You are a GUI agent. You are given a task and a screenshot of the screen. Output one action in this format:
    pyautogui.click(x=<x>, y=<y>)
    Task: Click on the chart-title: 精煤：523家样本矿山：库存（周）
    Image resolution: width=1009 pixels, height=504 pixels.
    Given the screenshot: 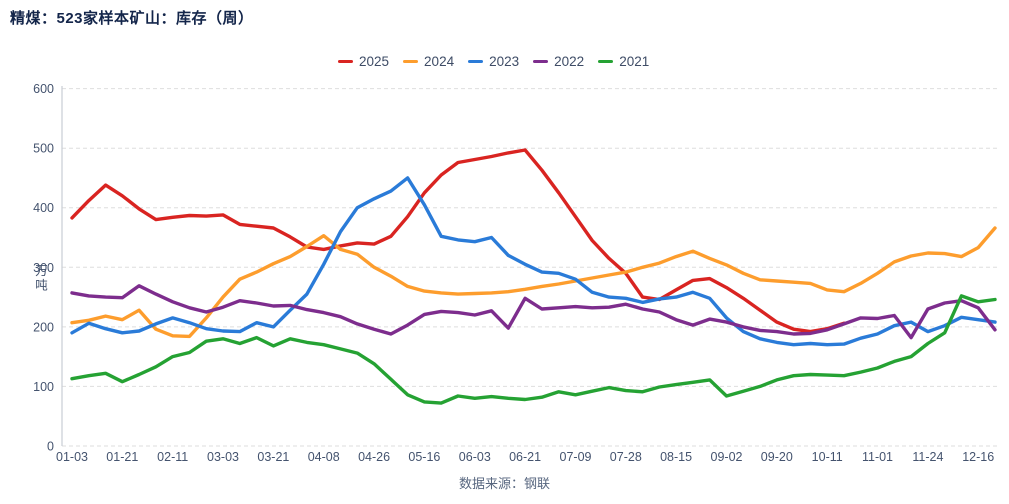 What is the action you would take?
    pyautogui.click(x=132, y=18)
    